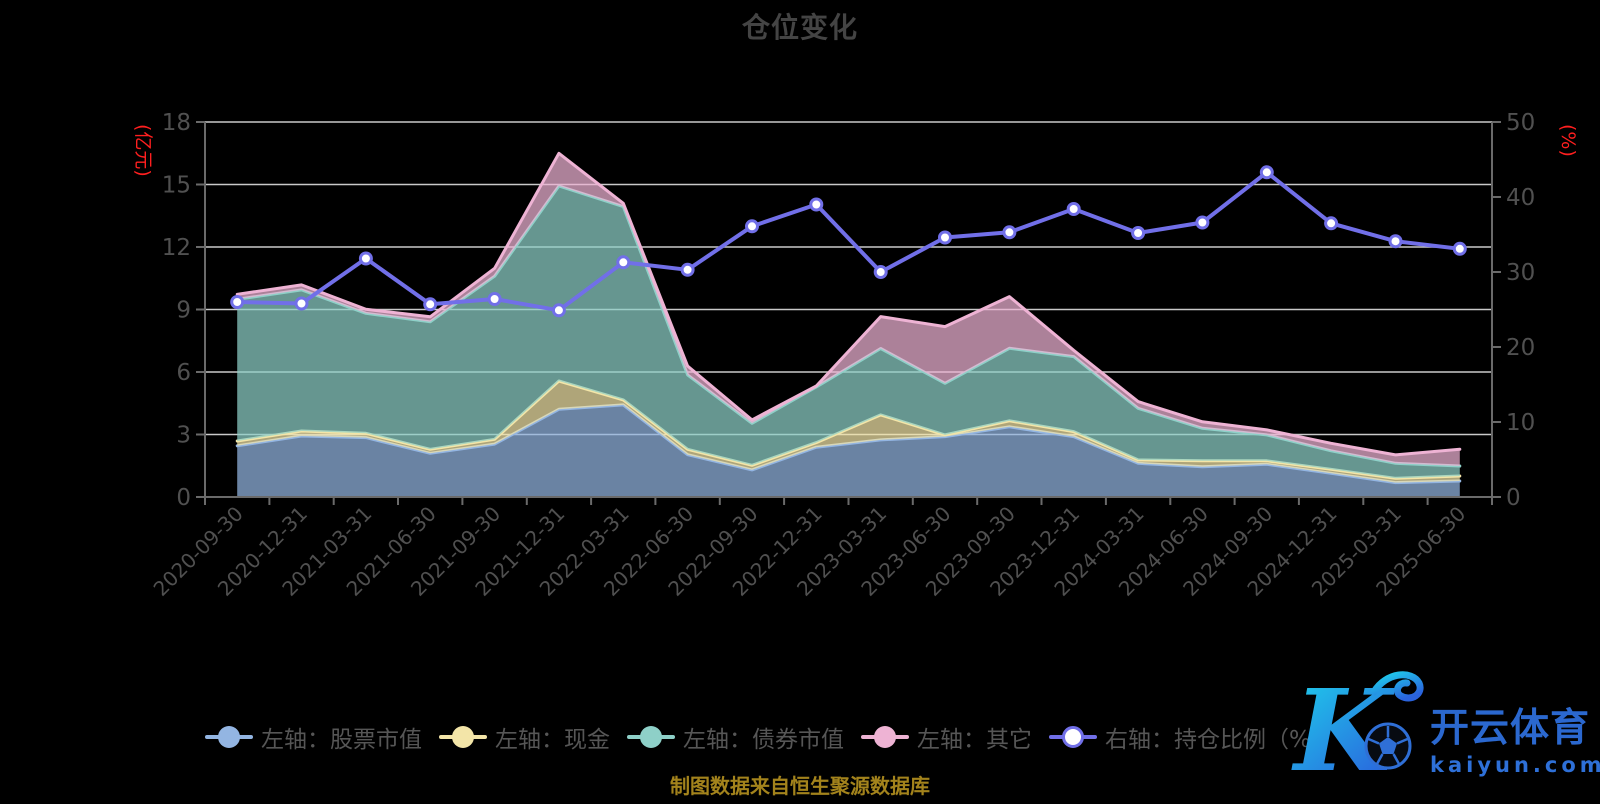  Describe the element at coordinates (1388, 746) in the screenshot. I see `soccer-ball-icon` at that location.